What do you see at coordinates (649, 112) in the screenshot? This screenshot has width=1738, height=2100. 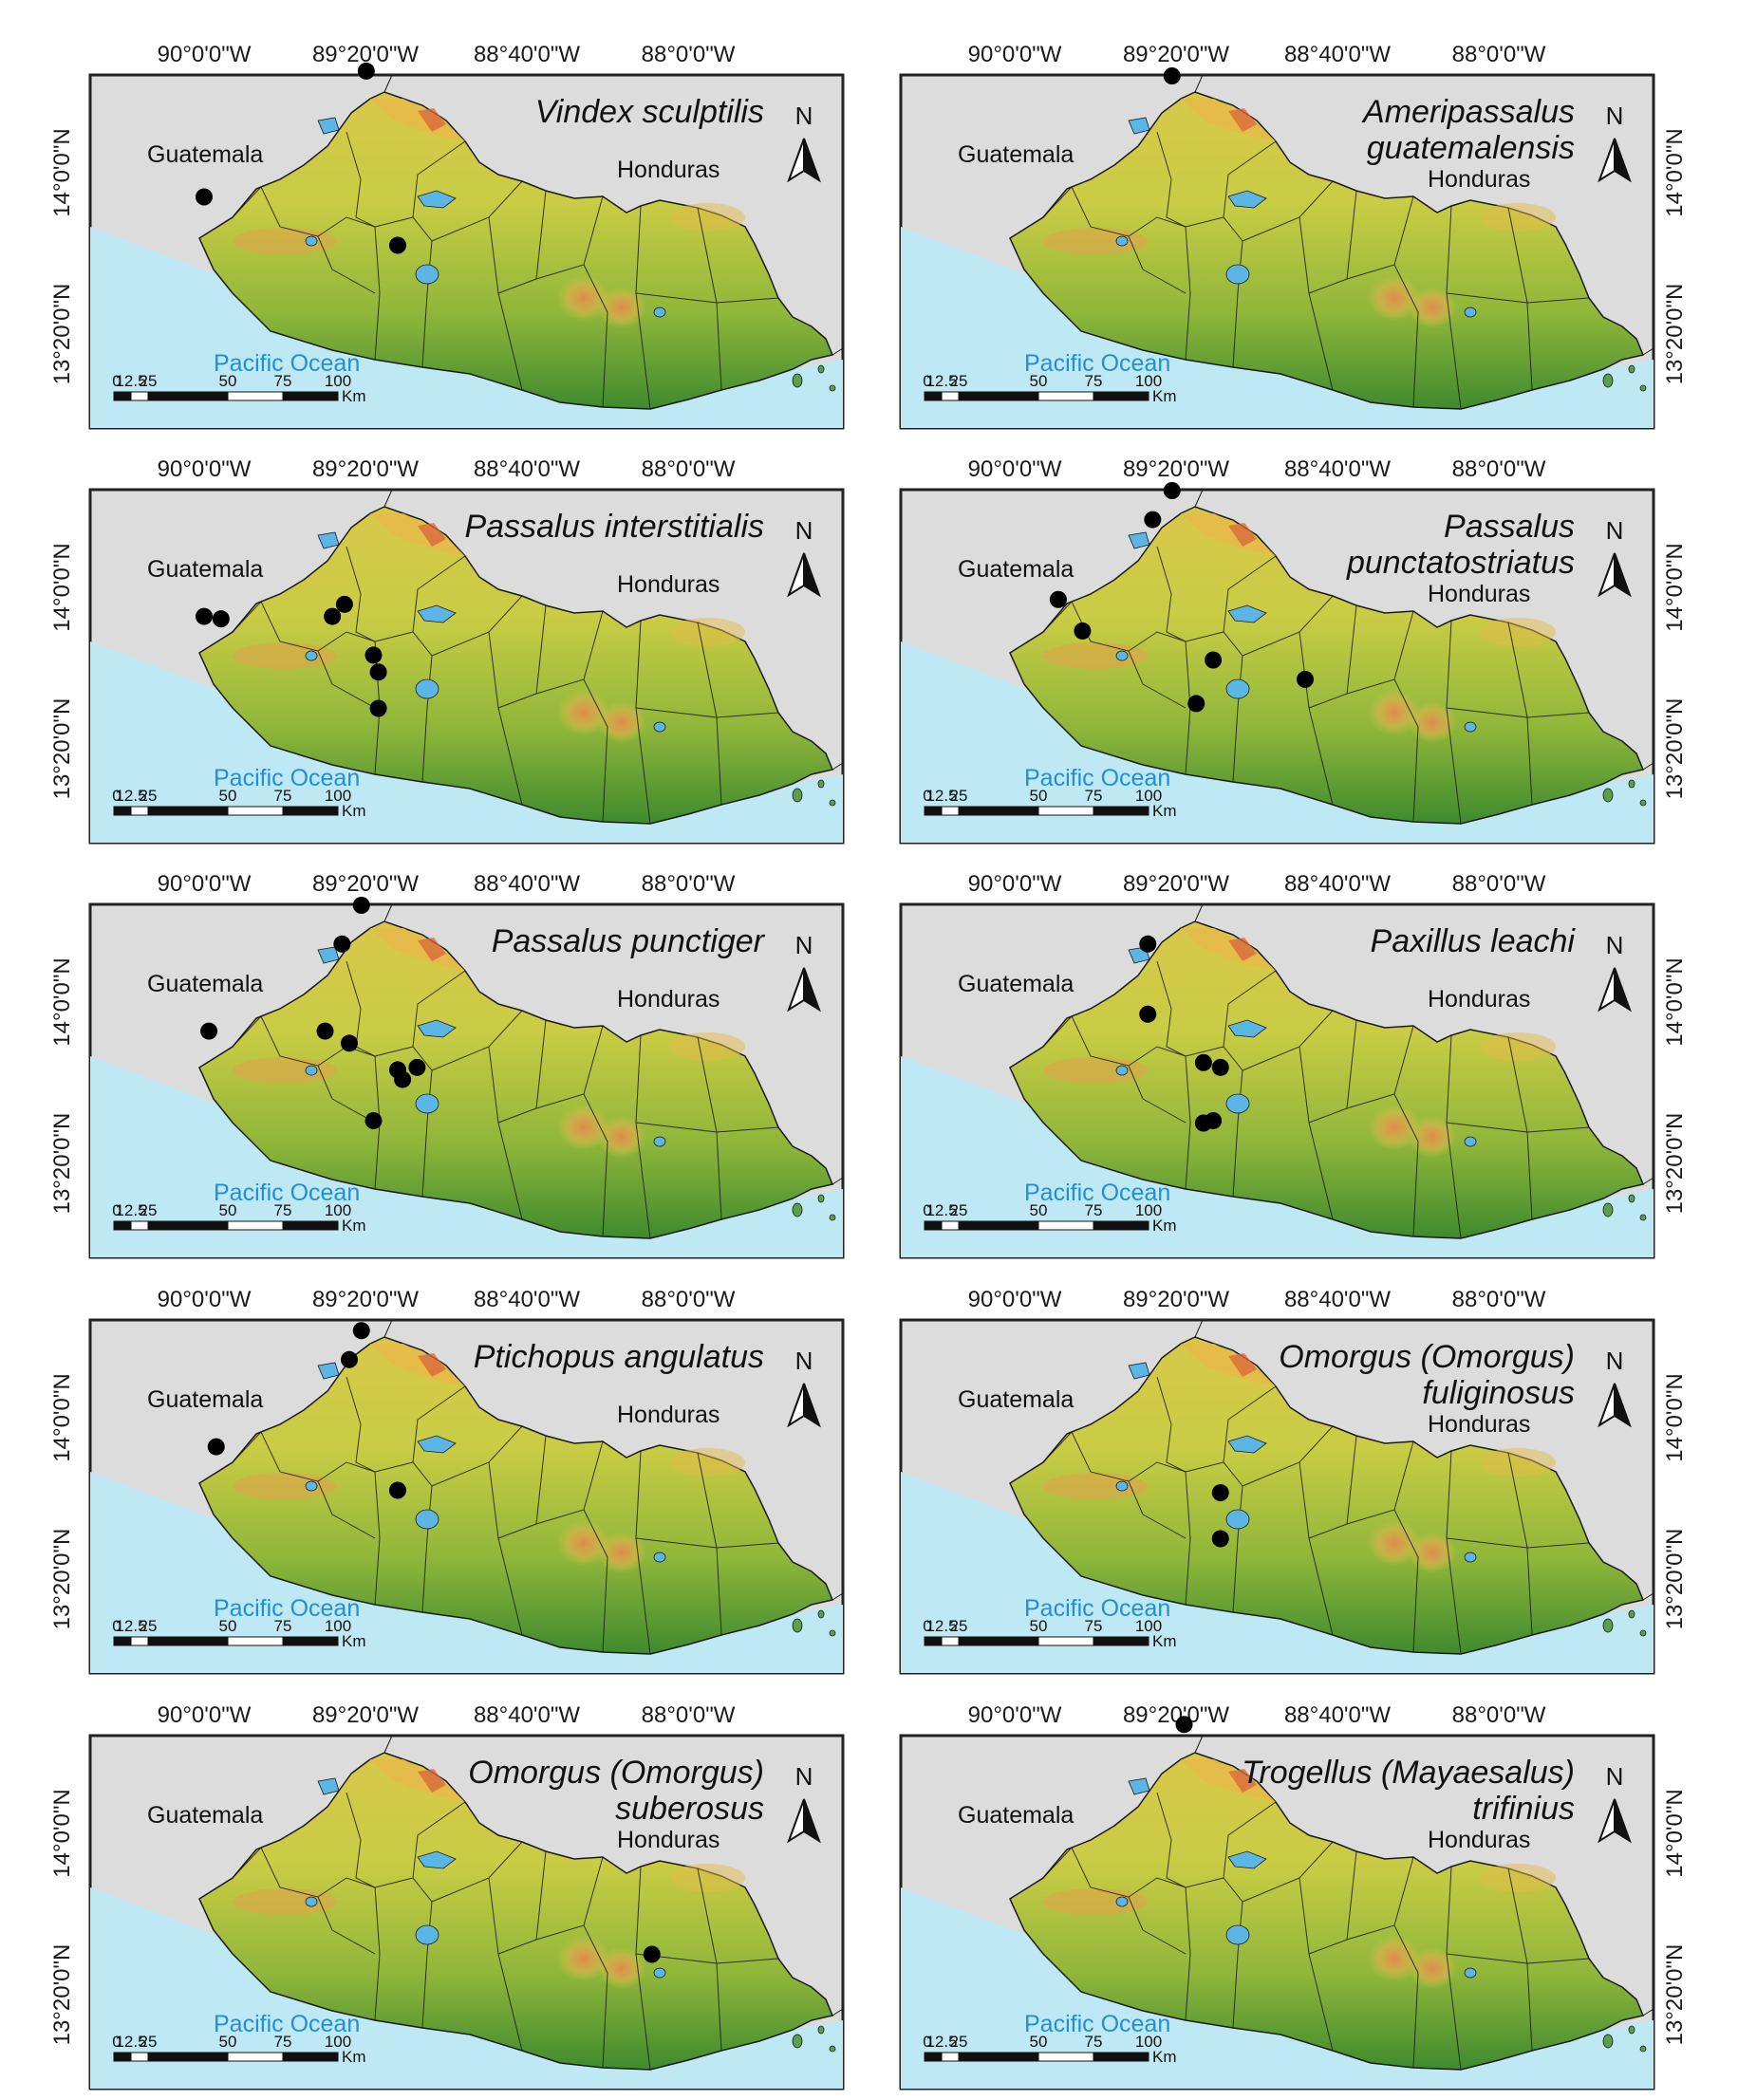 I see `species-name: Vindex sculptilis` at bounding box center [649, 112].